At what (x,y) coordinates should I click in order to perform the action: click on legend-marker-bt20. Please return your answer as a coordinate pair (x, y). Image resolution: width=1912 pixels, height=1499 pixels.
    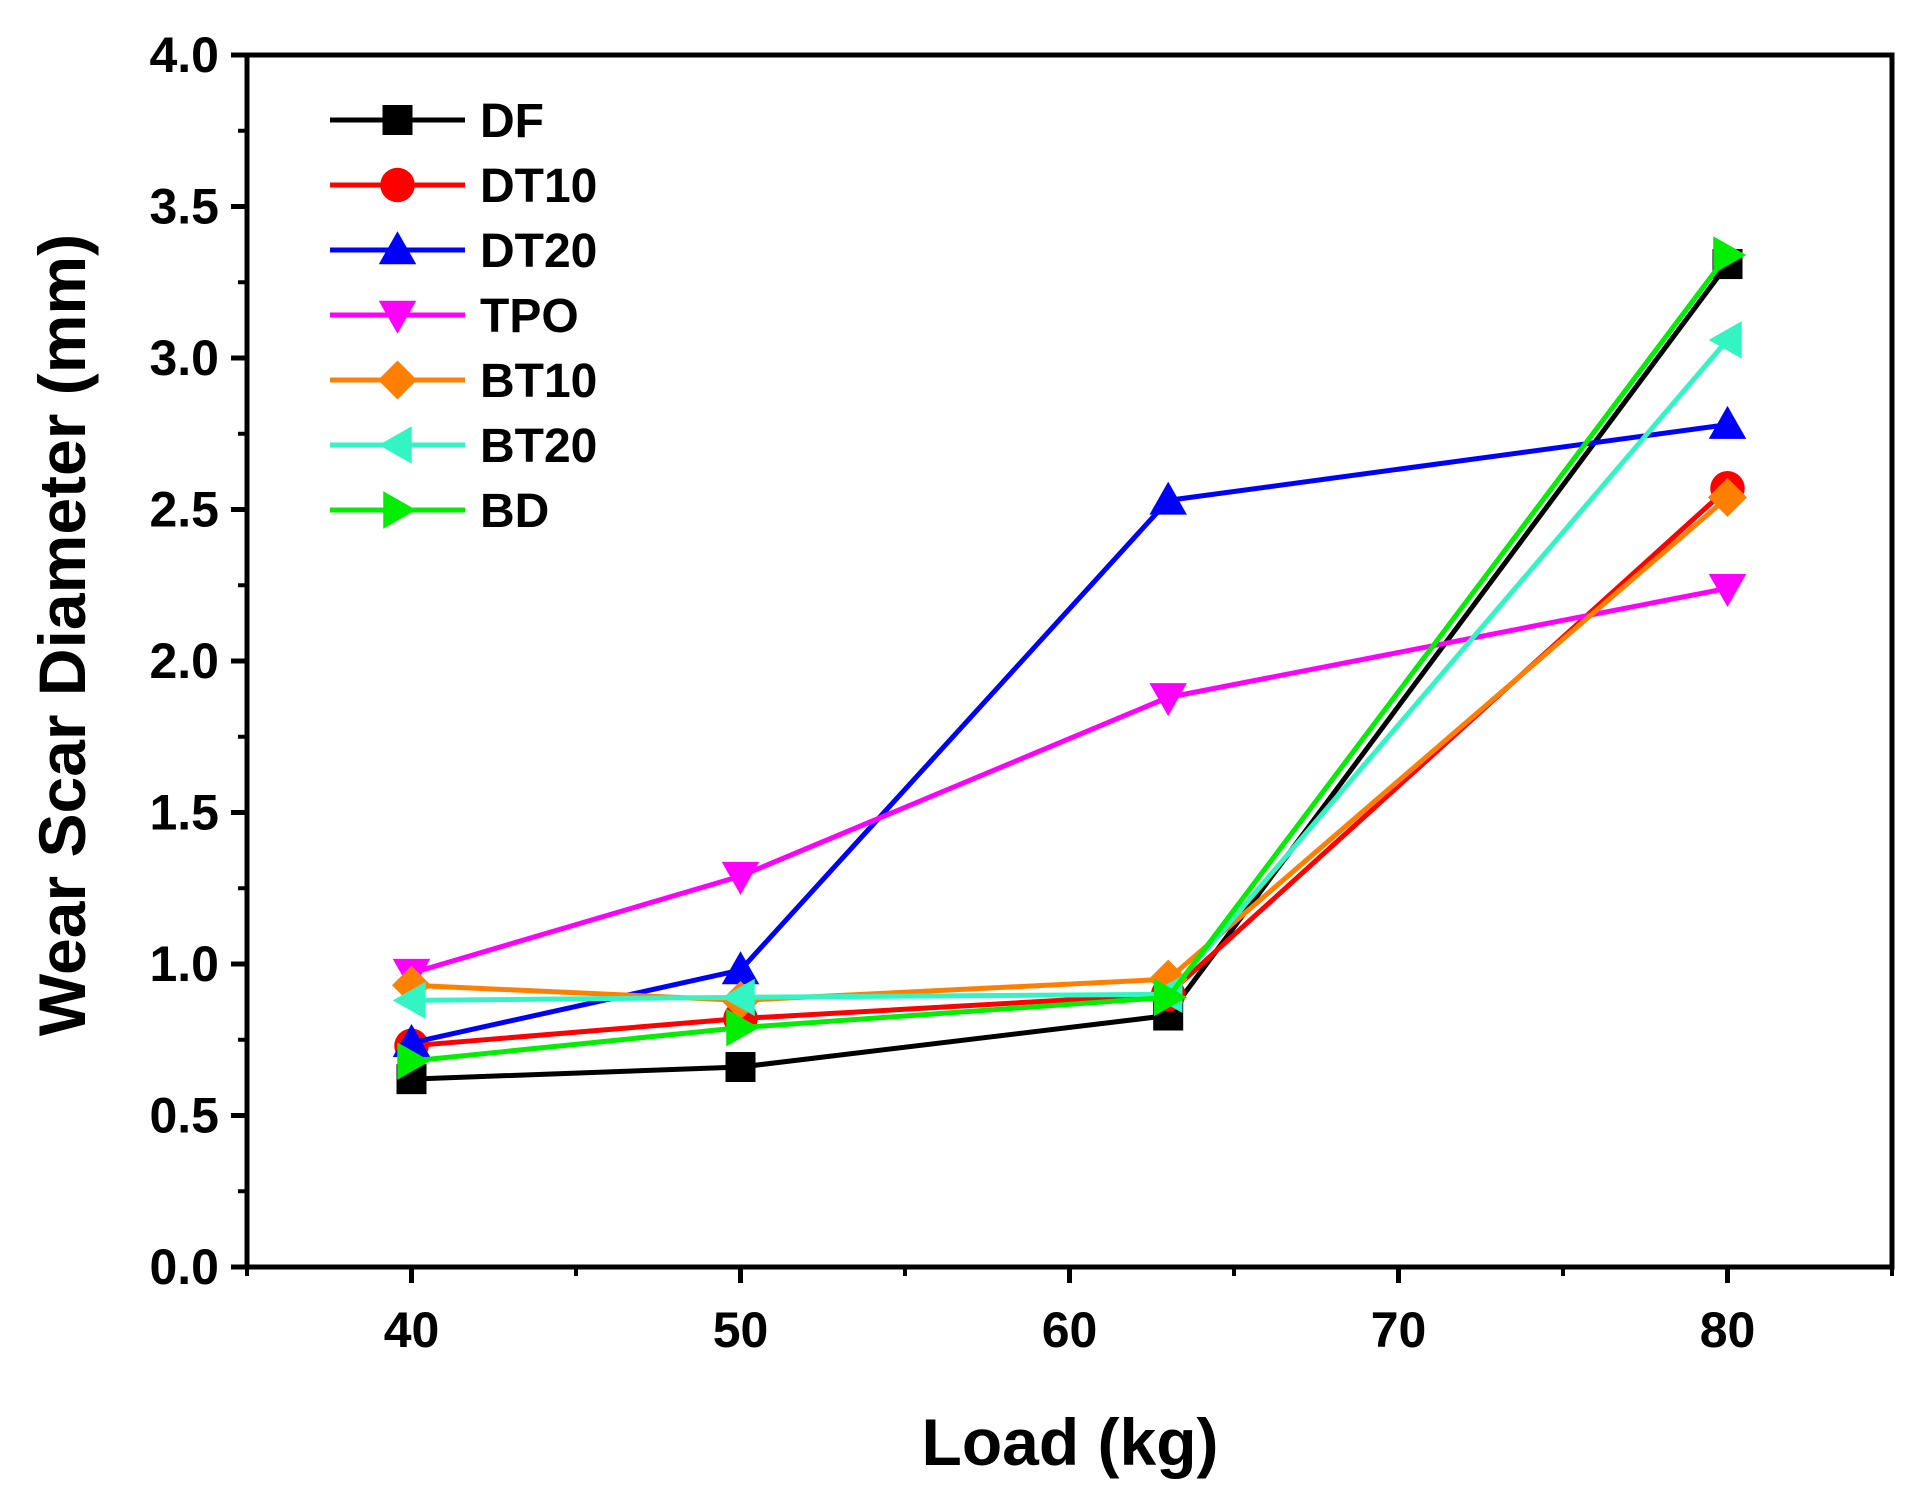
    Looking at the image, I should click on (395, 445).